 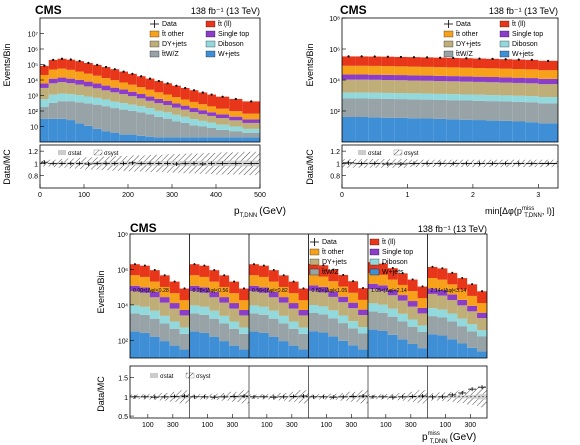 I want to click on y-tick-label: 10², so click(x=123, y=341).